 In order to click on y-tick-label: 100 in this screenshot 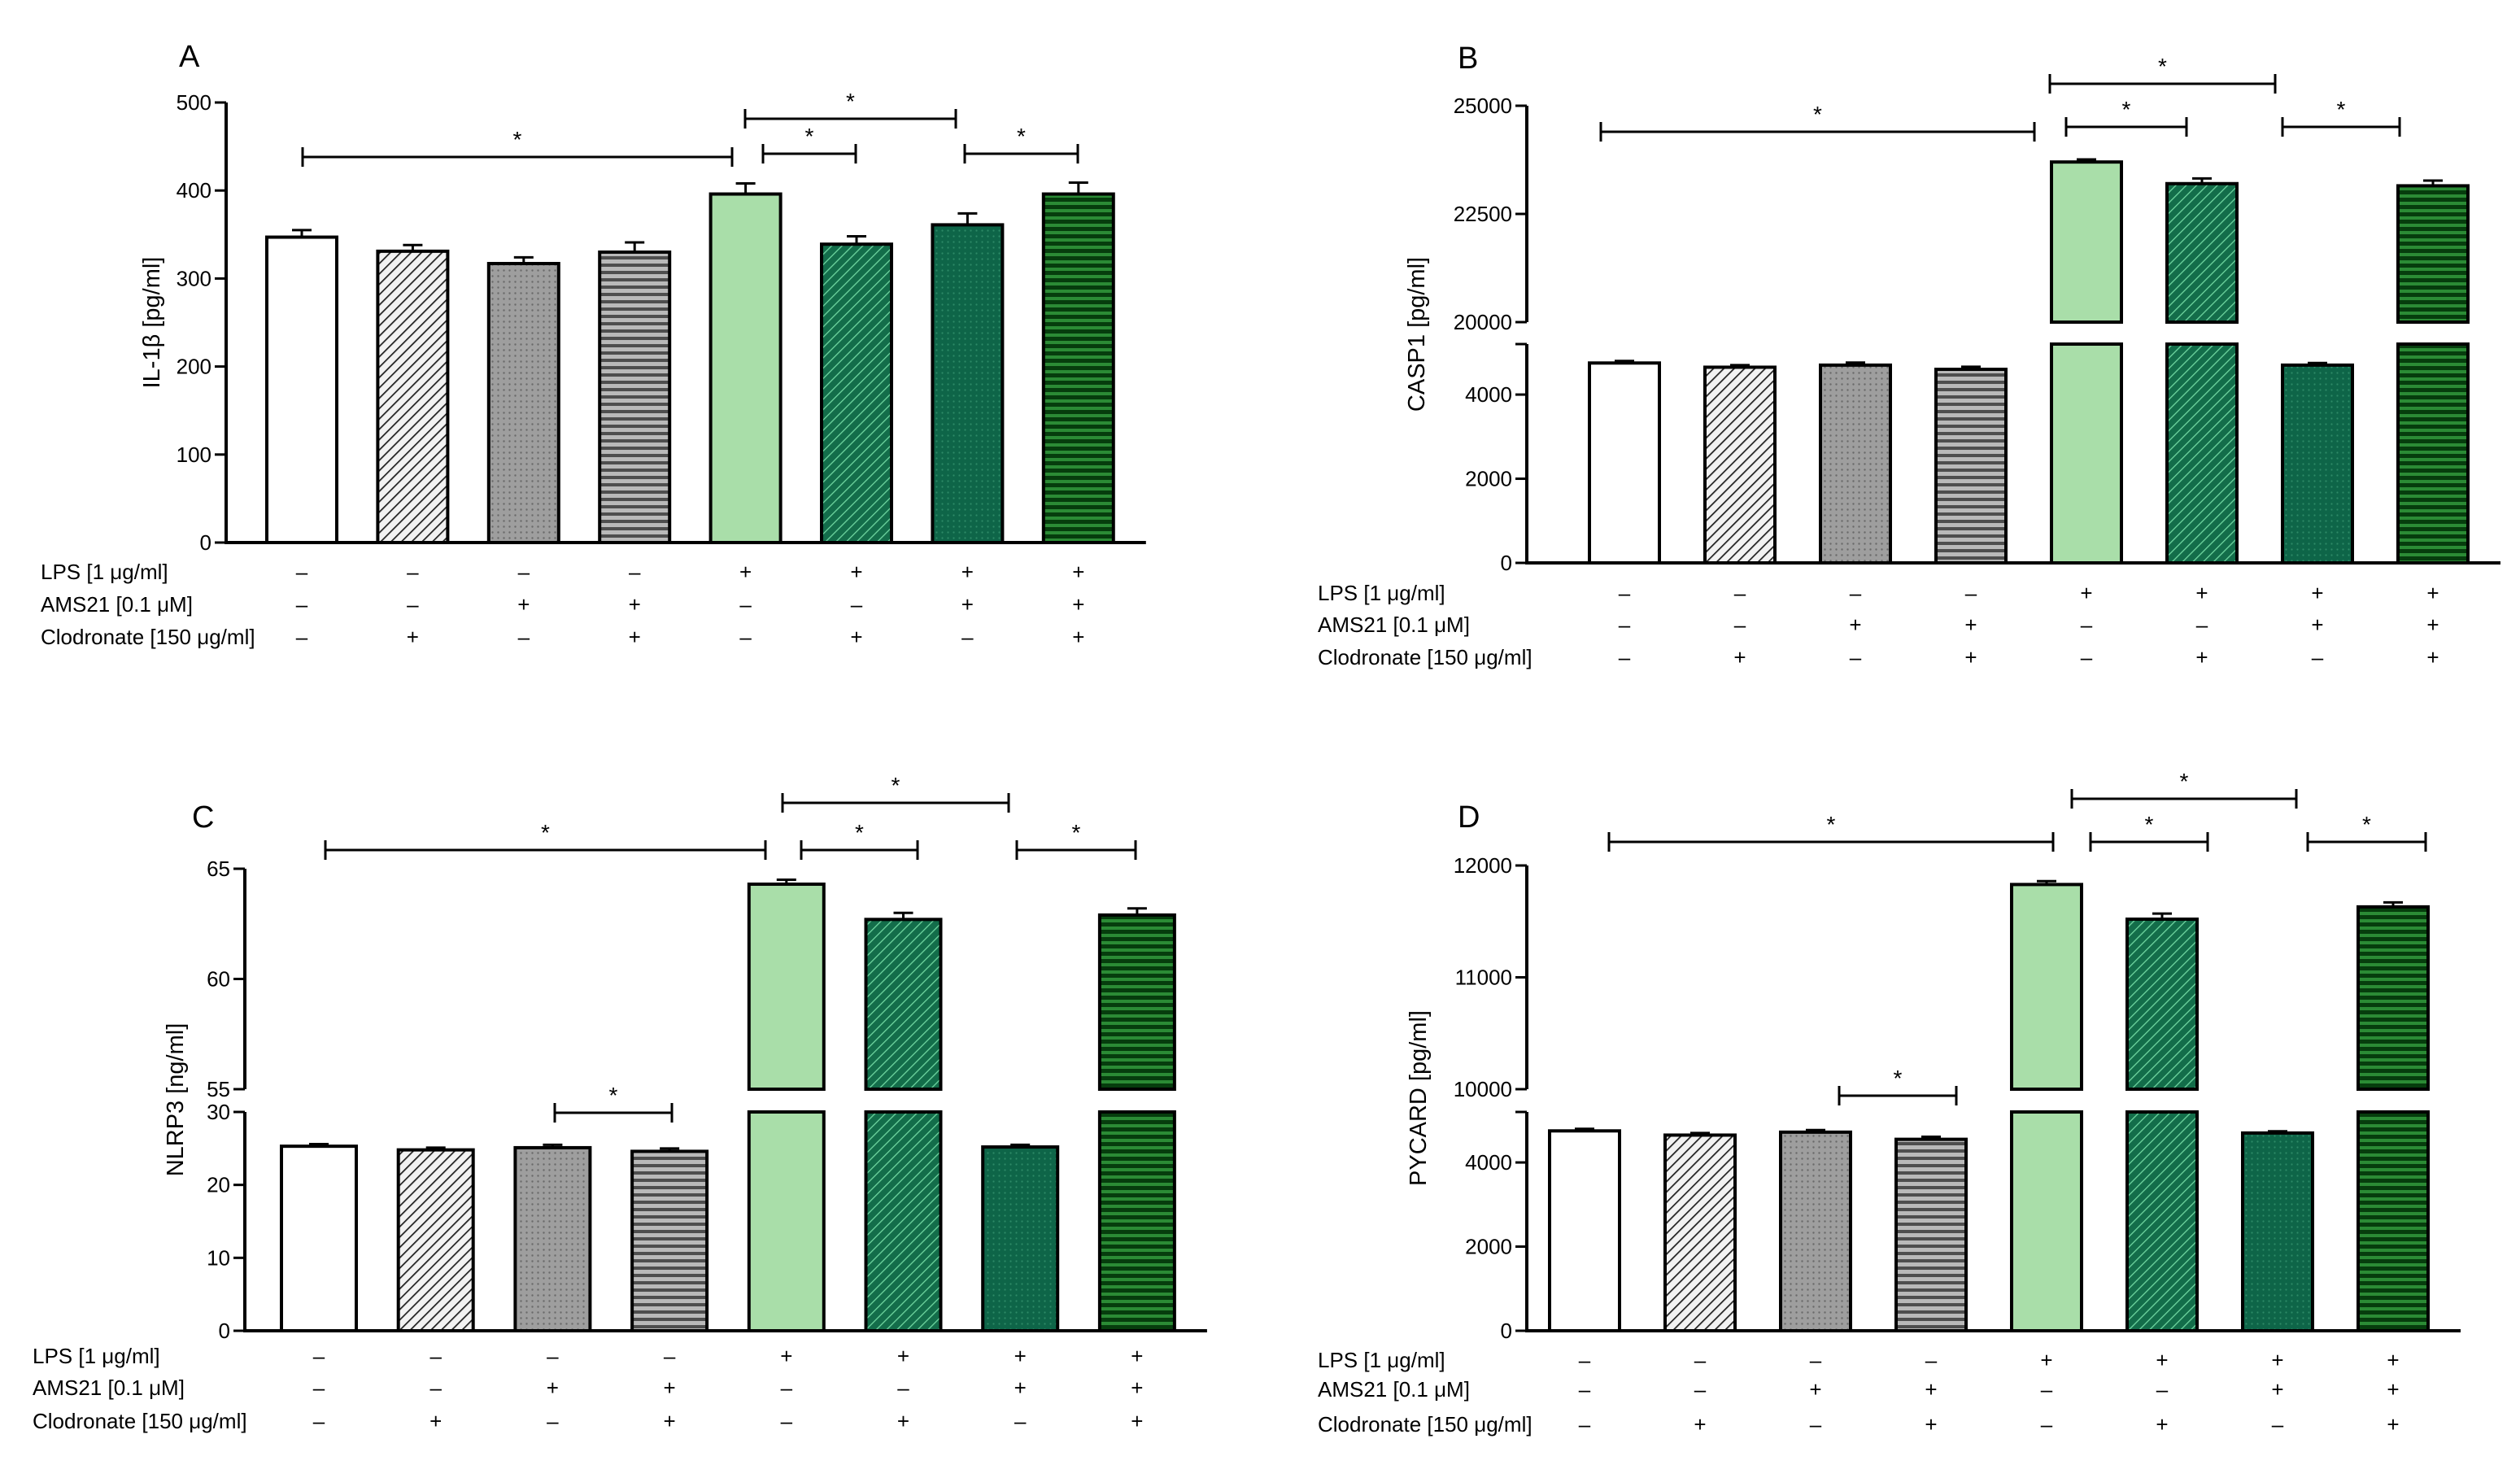, I will do `click(194, 455)`.